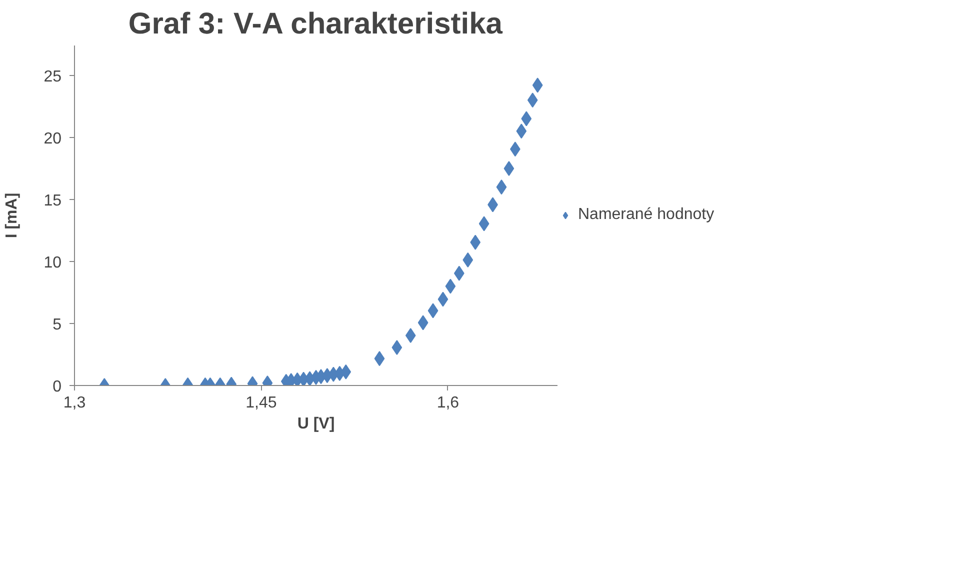 The height and width of the screenshot is (578, 953). What do you see at coordinates (53, 77) in the screenshot?
I see `y-tick-label: 25` at bounding box center [53, 77].